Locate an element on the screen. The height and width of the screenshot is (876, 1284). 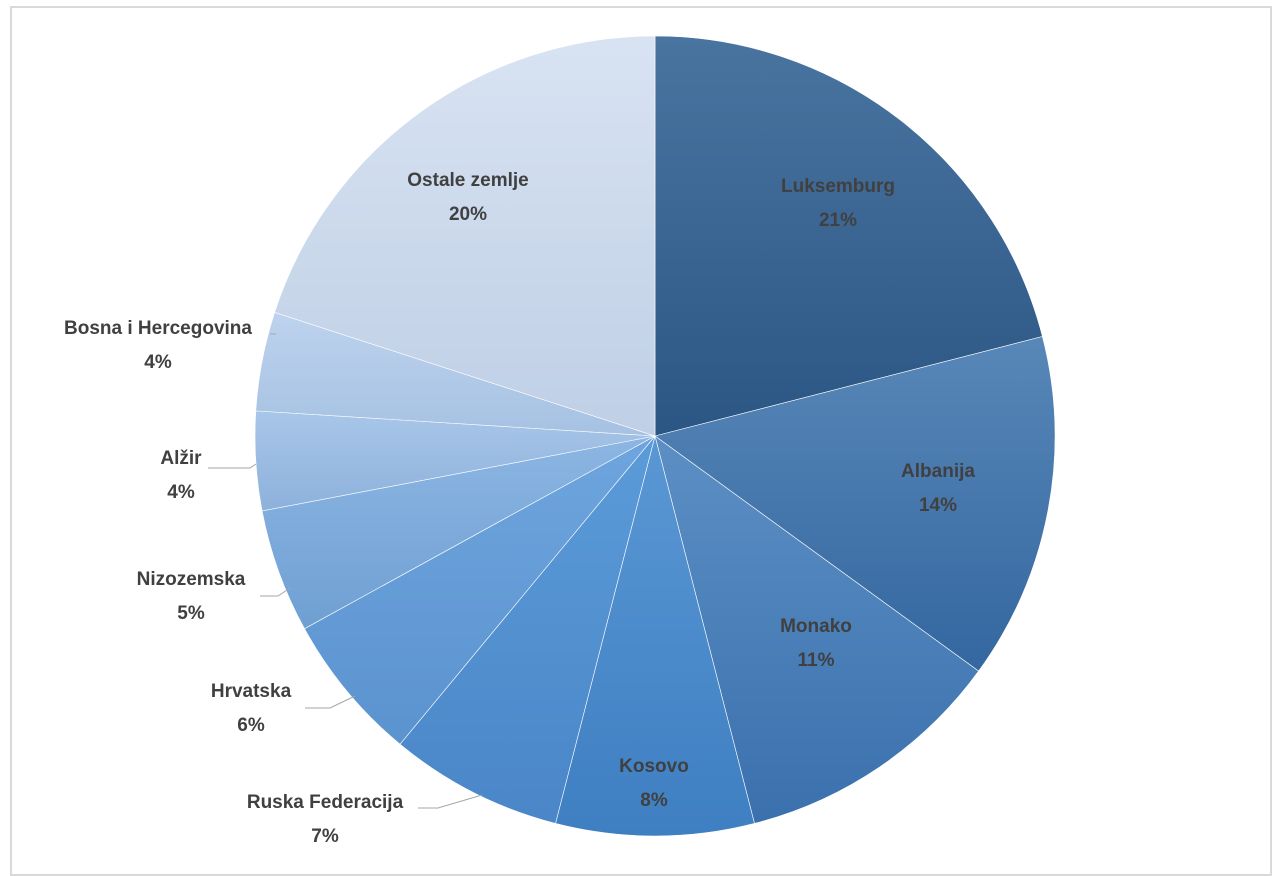
slice-label: Albanija is located at coordinates (938, 471).